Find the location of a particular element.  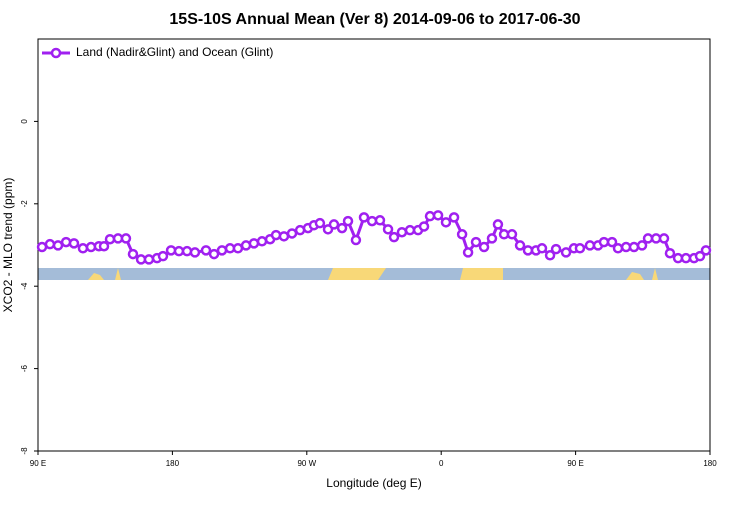

legend: Land (Nadir&Glint) and Ocean (Glint) is located at coordinates (157, 52).